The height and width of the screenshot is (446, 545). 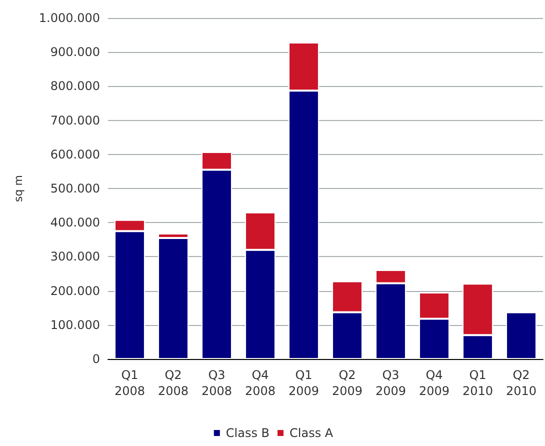 I want to click on y-tick-label: 800.000, so click(x=75, y=86).